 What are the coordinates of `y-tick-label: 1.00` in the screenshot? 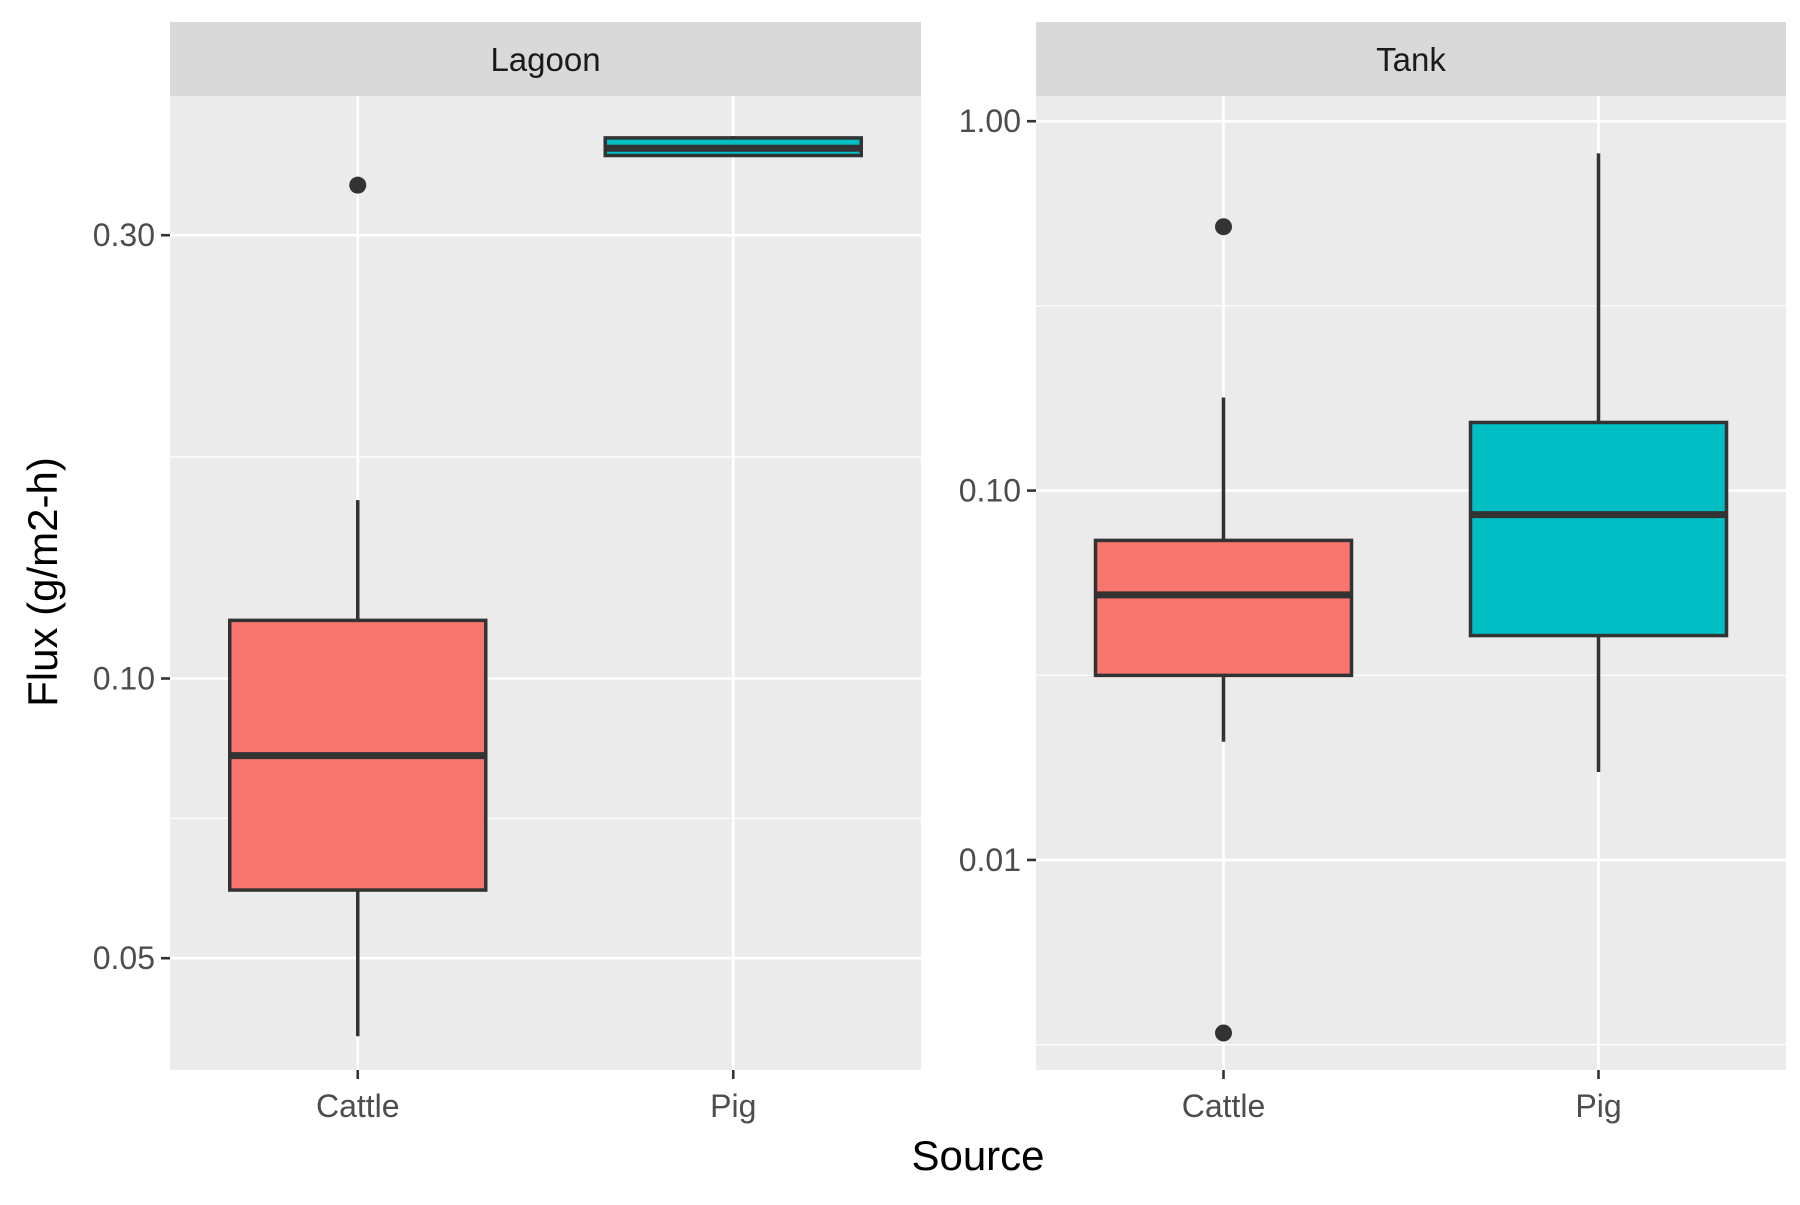 It's located at (990, 121).